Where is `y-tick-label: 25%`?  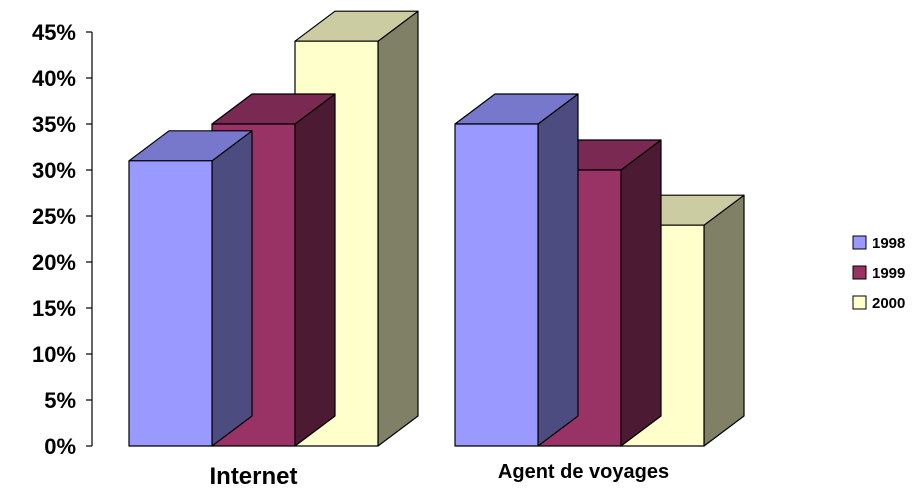
y-tick-label: 25% is located at coordinates (54, 216).